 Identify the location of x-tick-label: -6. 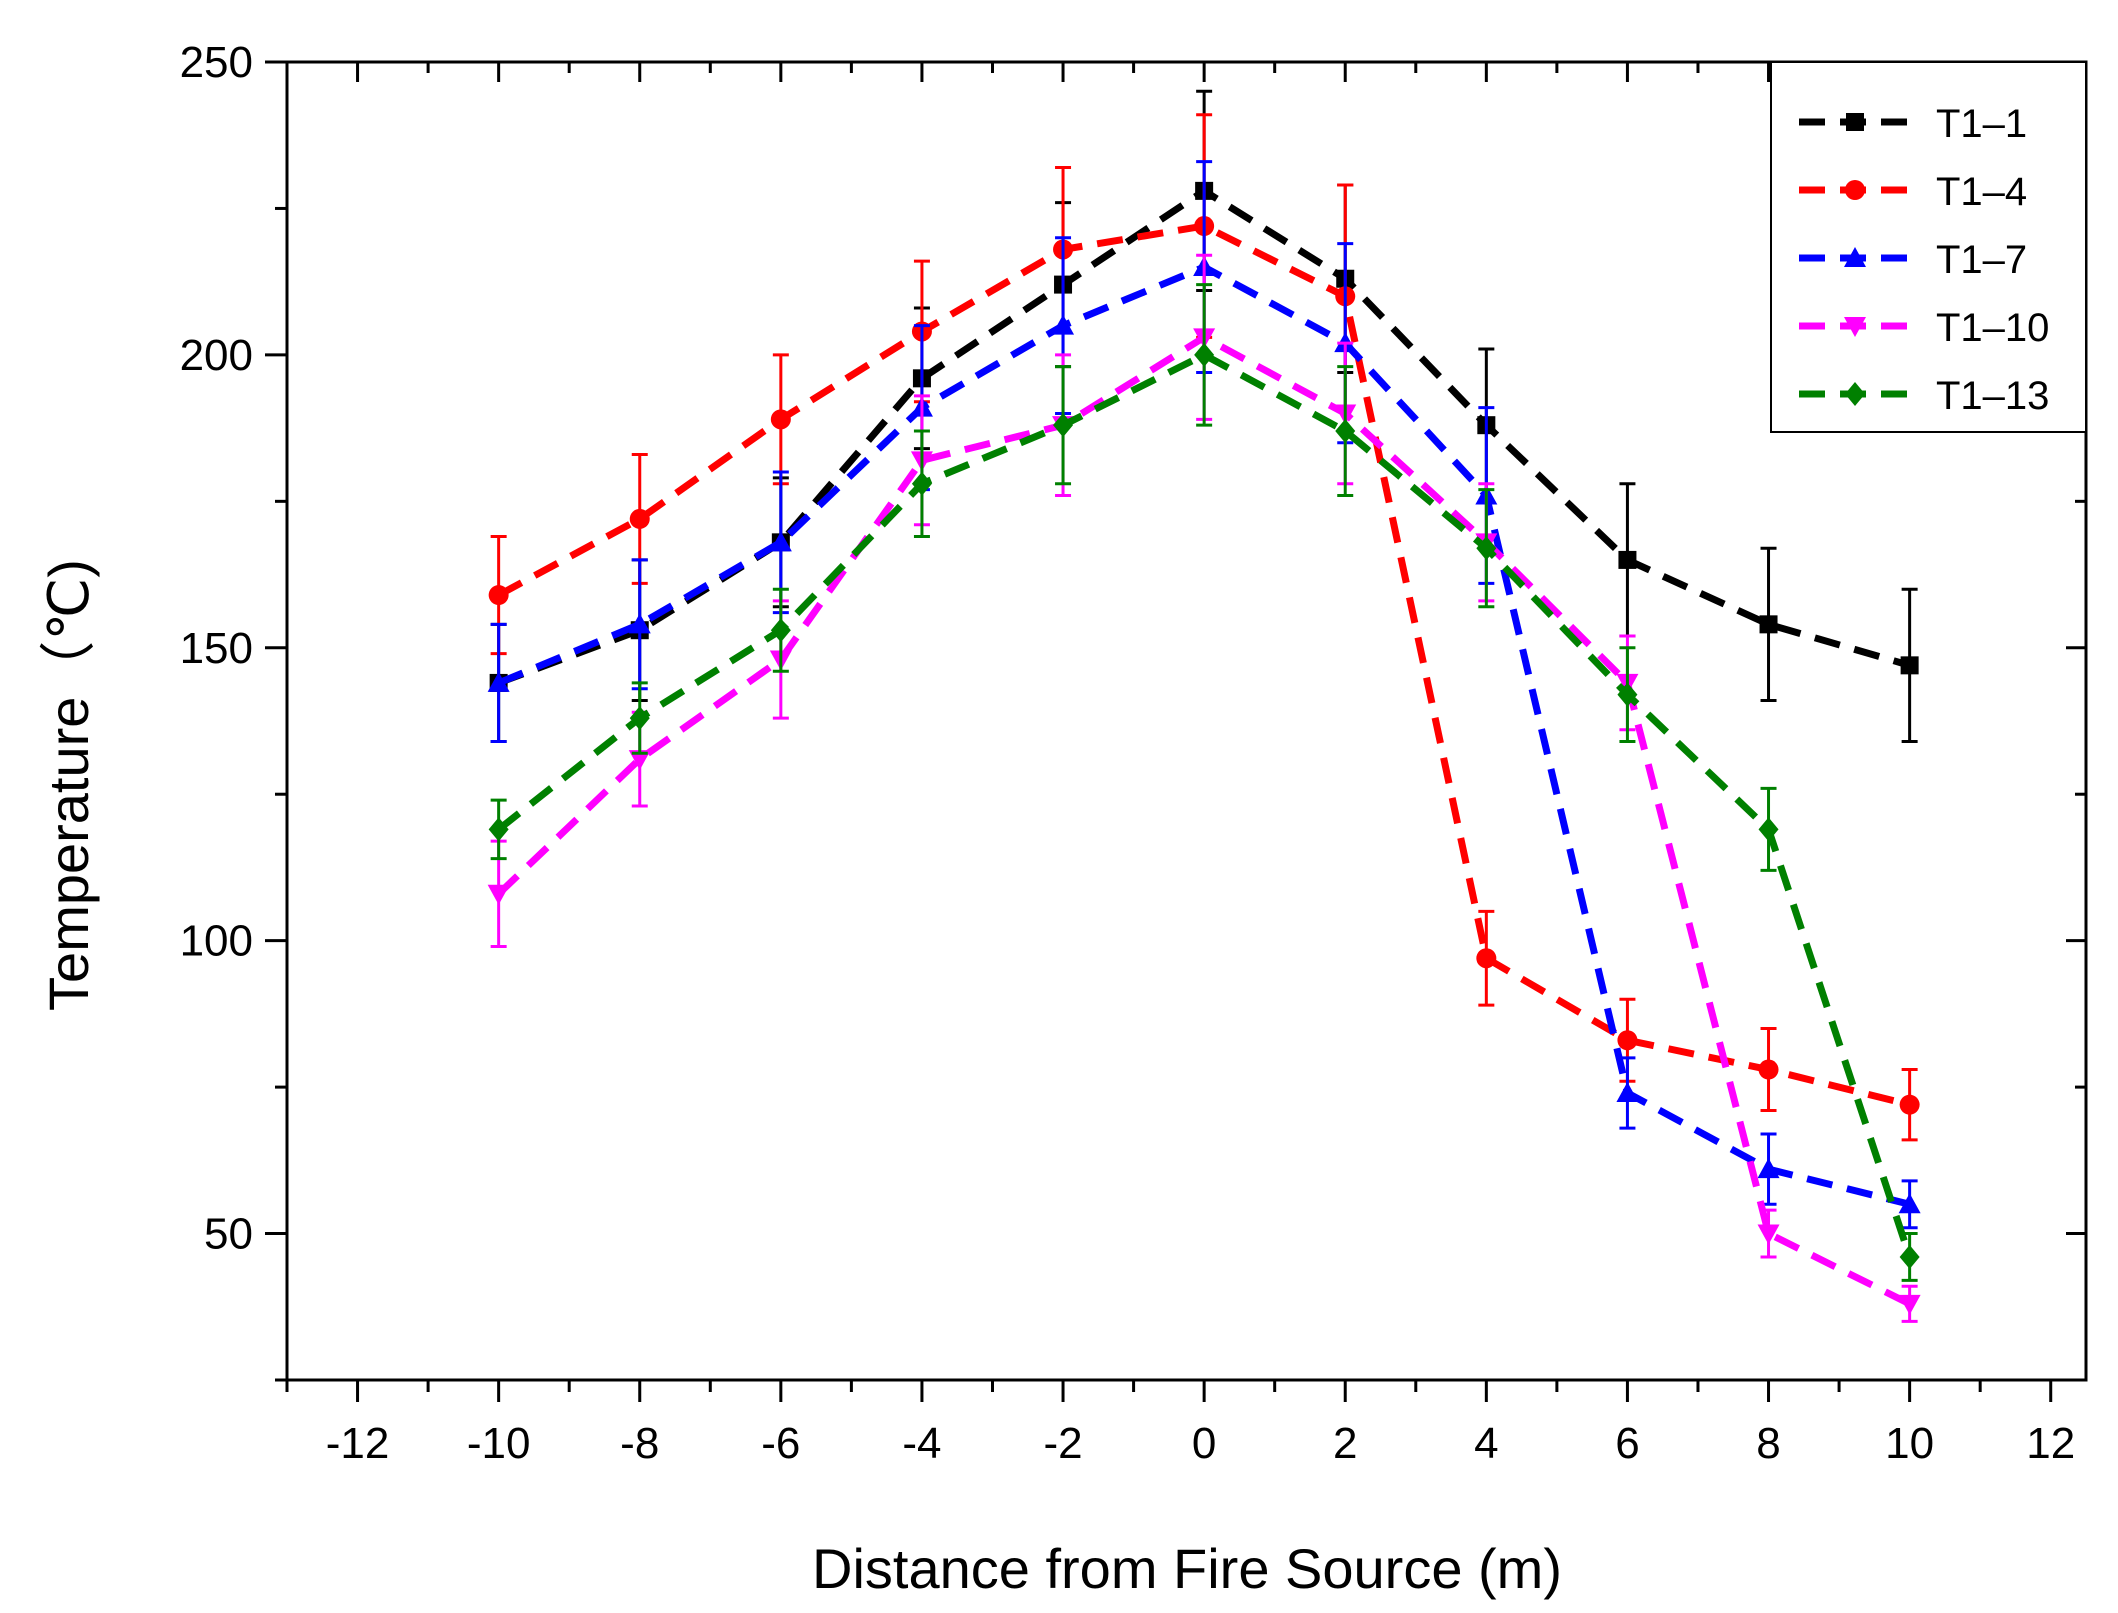
(780, 1443).